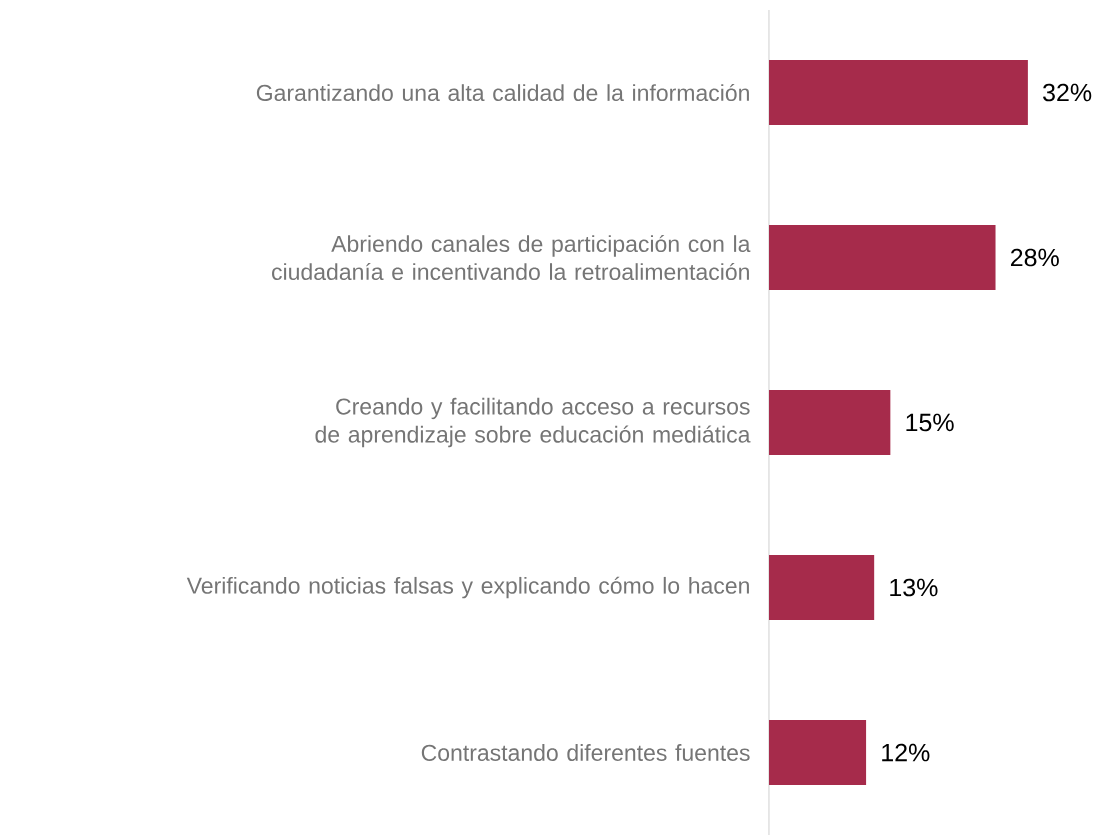  What do you see at coordinates (1034, 257) in the screenshot?
I see `data-label: 28%` at bounding box center [1034, 257].